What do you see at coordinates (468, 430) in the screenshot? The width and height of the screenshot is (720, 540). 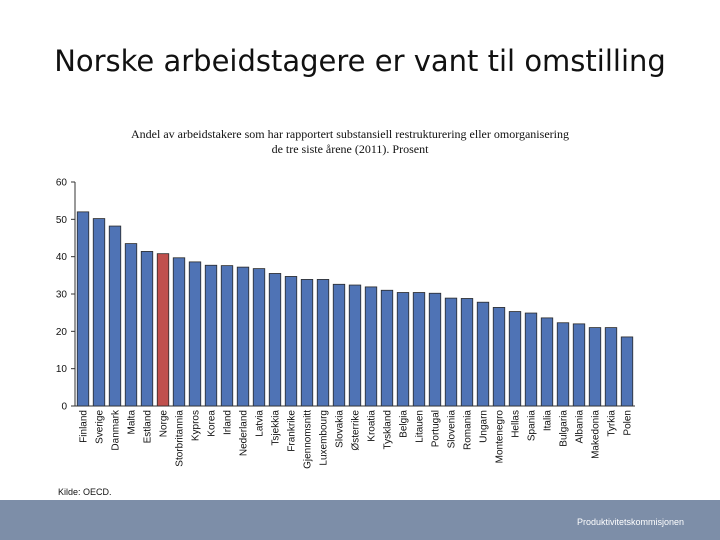 I see `x-tick-label: Romania` at bounding box center [468, 430].